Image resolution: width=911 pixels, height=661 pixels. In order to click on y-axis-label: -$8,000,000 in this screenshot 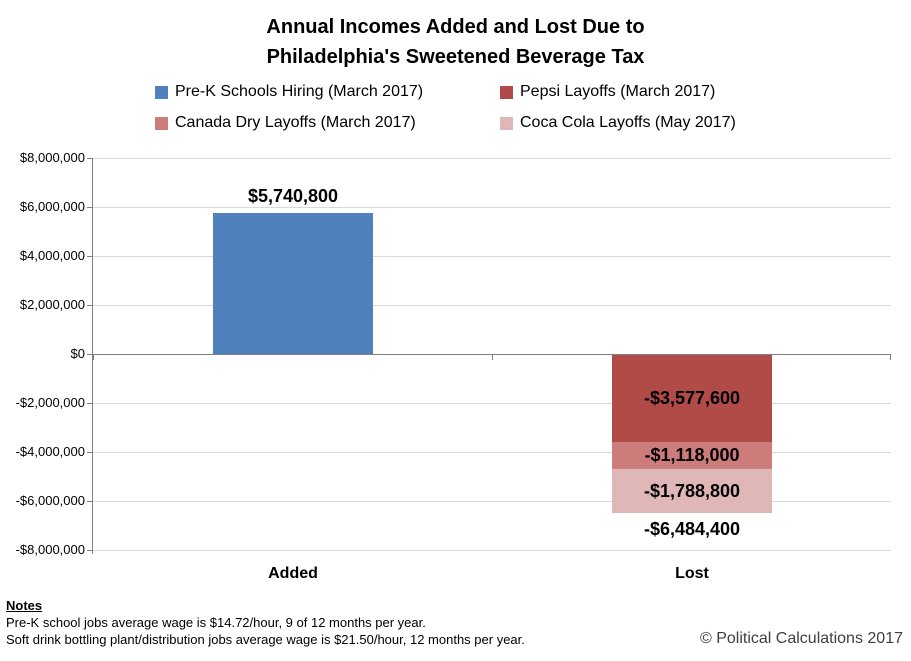, I will do `click(50, 549)`.